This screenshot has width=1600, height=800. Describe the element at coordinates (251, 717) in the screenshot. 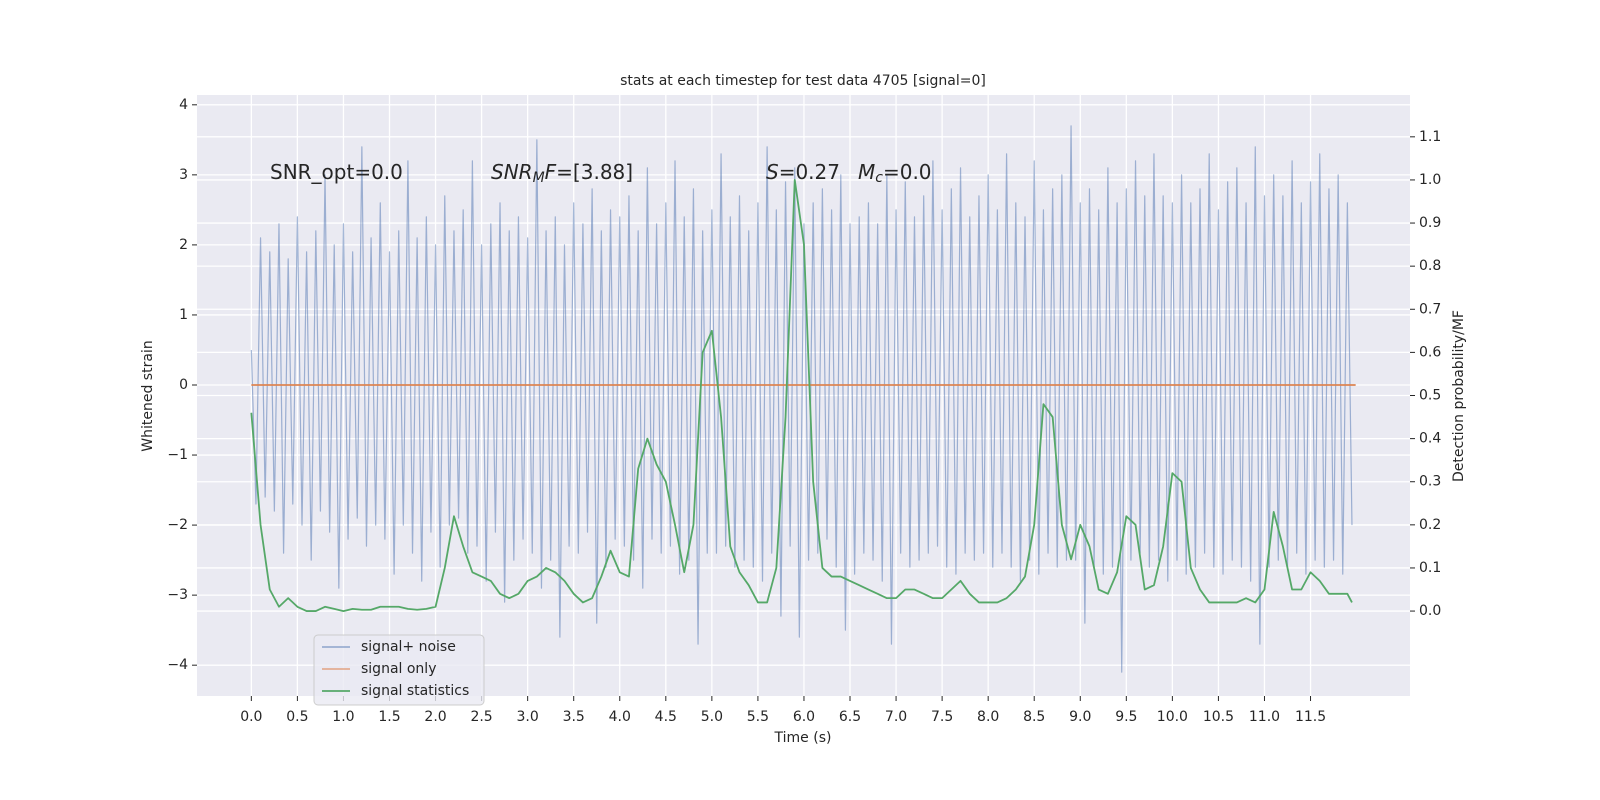

I see `x-tick-label: 0.0` at that location.